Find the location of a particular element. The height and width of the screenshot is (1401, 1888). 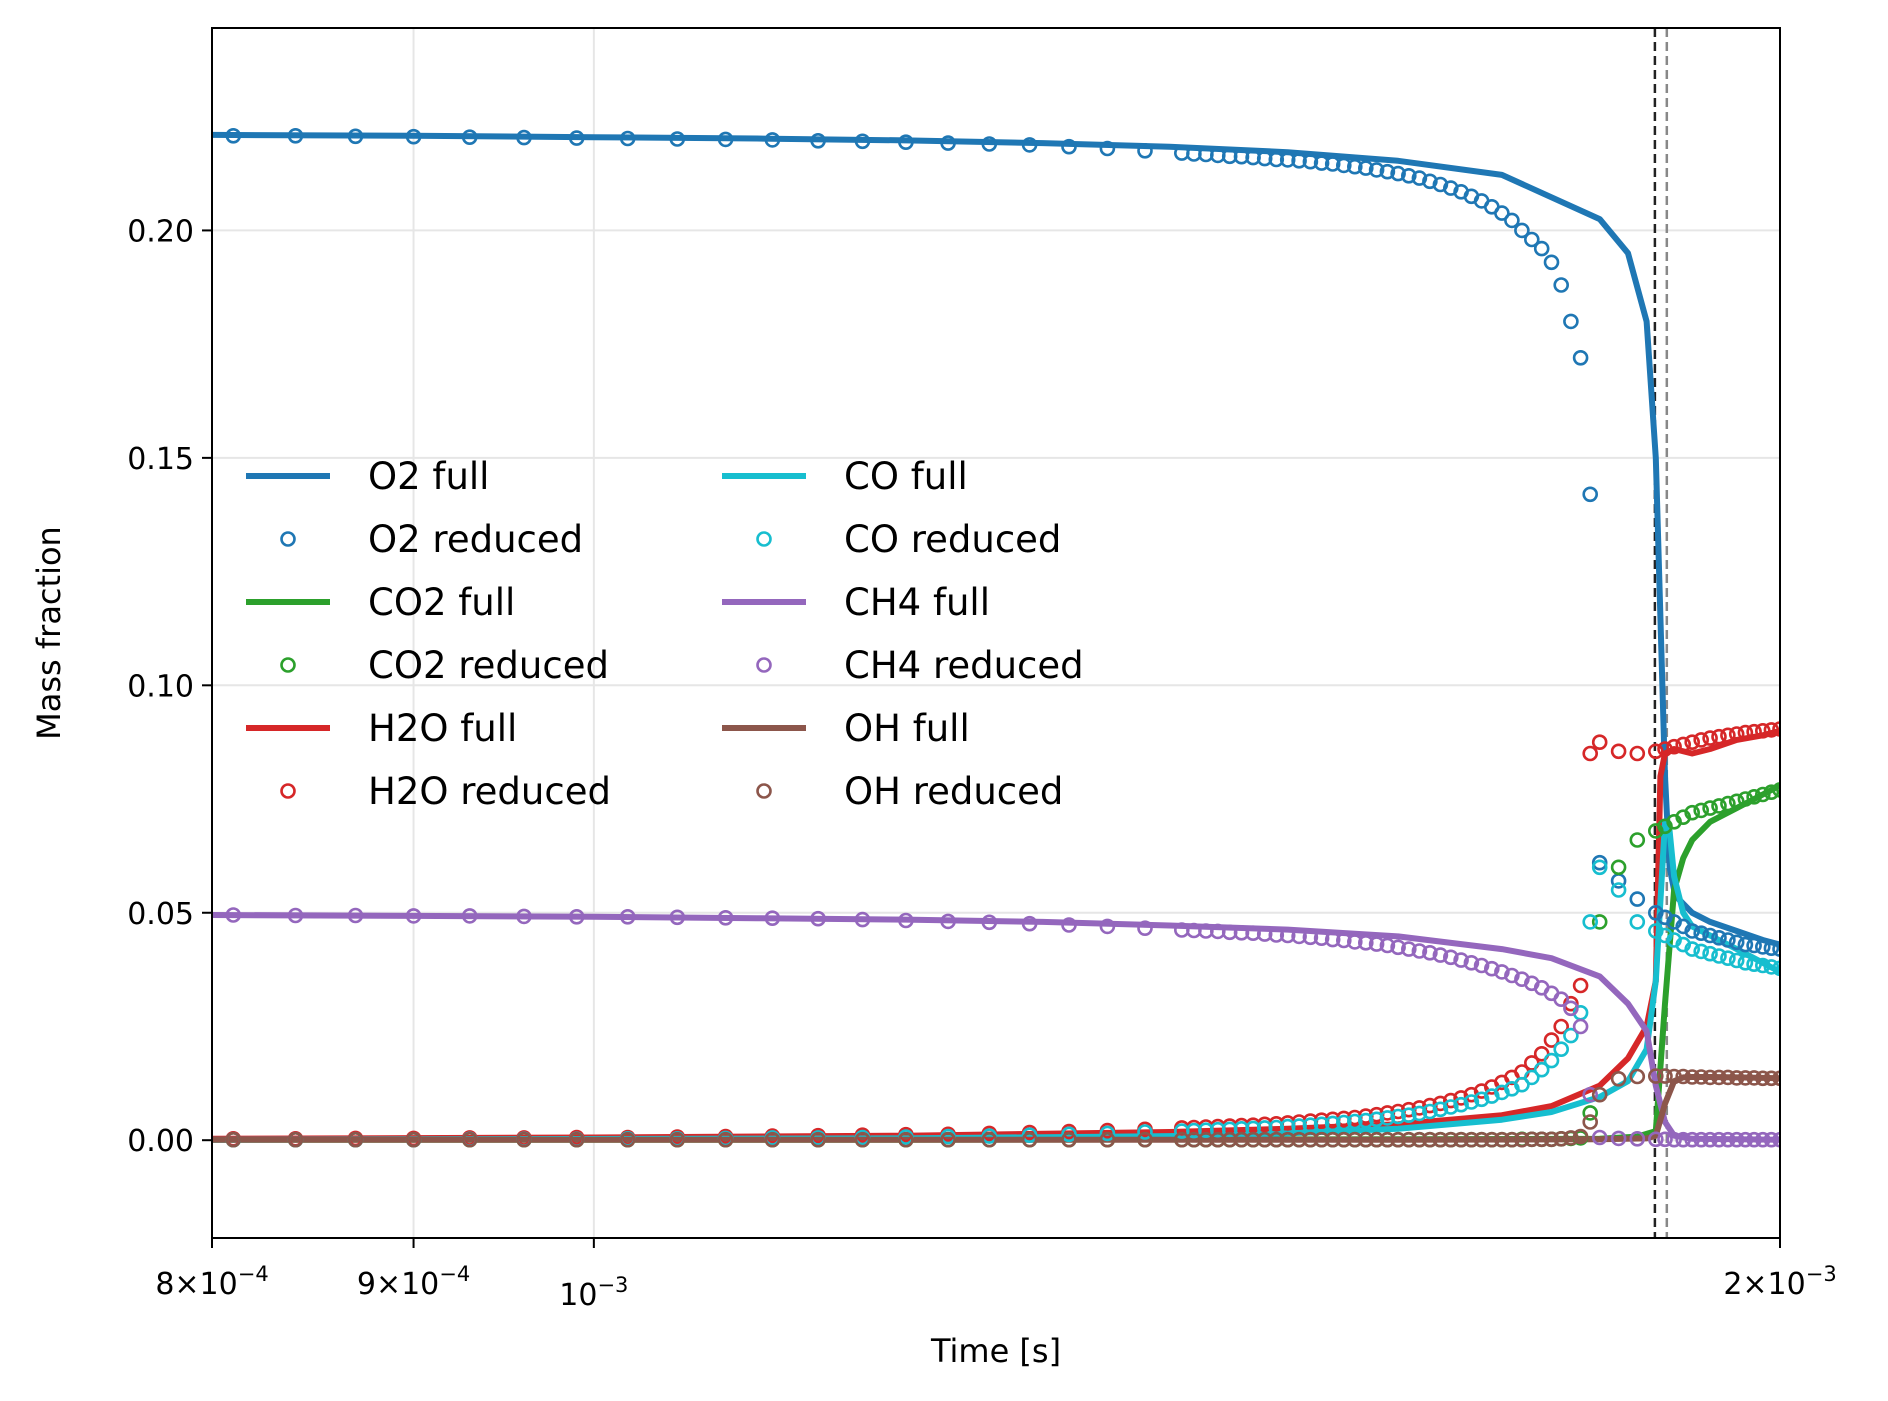

x-axis-label: Time [s] is located at coordinates (995, 1351).